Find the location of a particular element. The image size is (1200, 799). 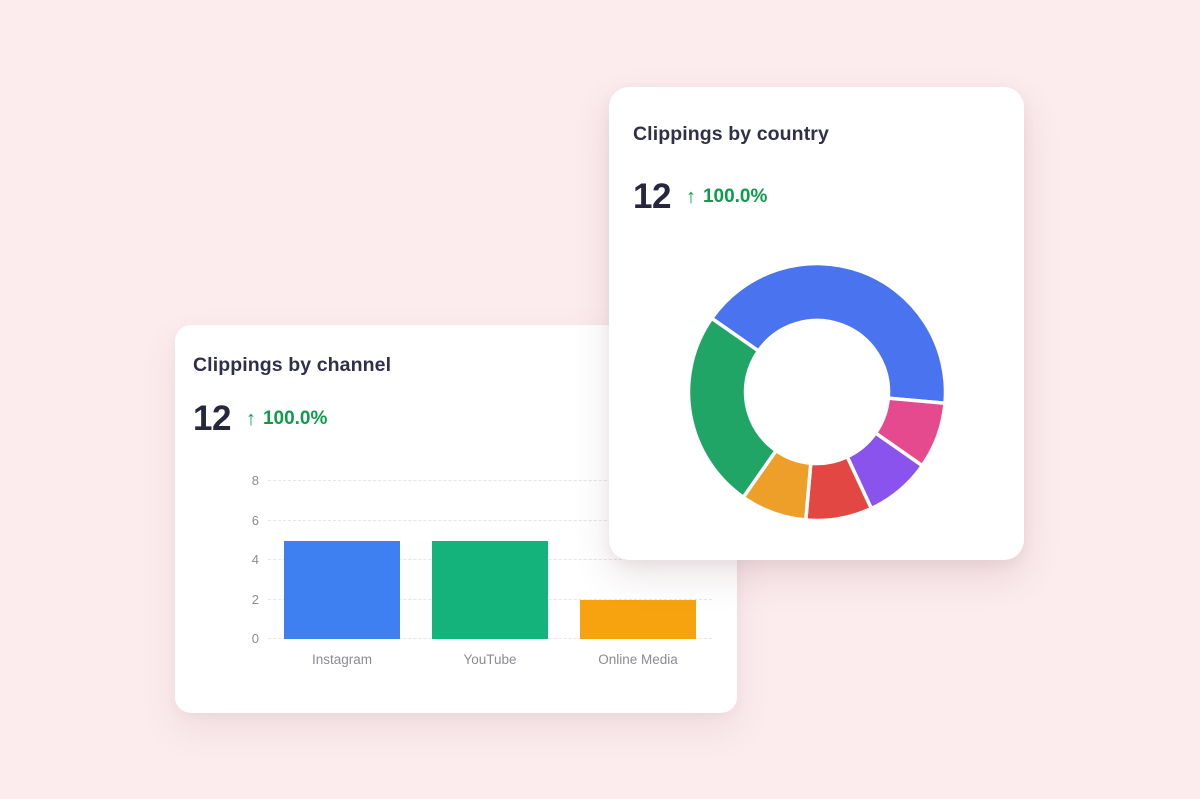

bar-slot-instagram is located at coordinates (342, 589).